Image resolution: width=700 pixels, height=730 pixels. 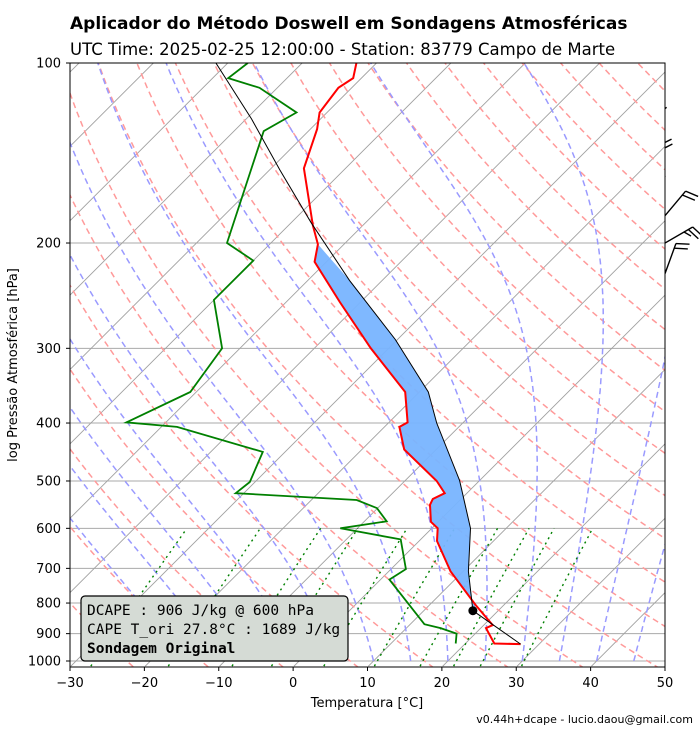 What do you see at coordinates (44, 662) in the screenshot?
I see `y-tick-label: 1000` at bounding box center [44, 662].